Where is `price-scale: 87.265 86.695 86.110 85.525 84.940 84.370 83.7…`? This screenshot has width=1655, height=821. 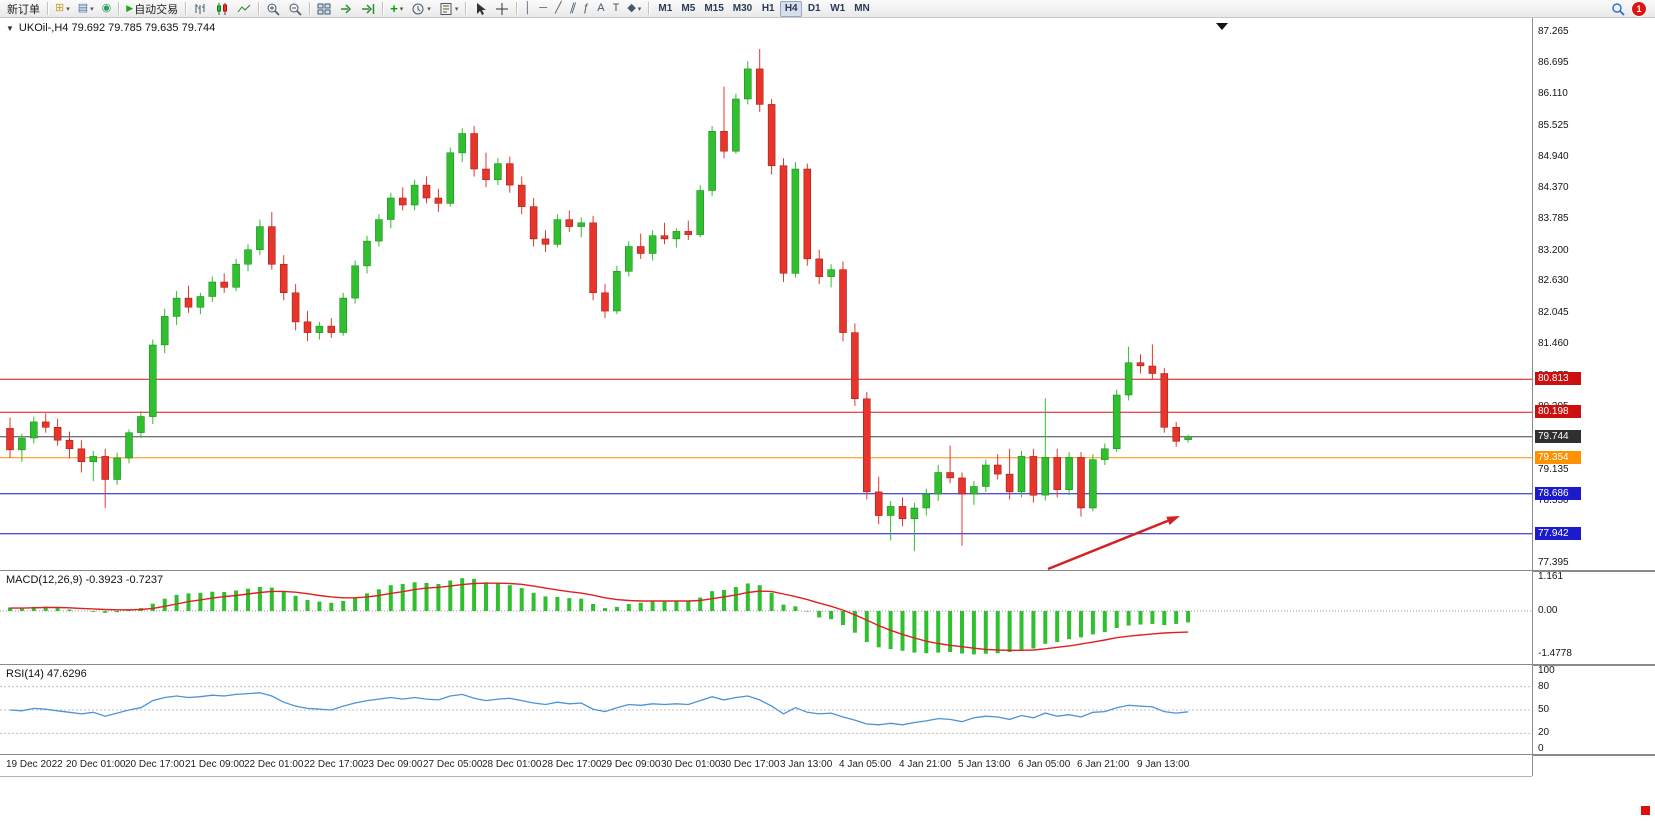 price-scale: 87.265 86.695 86.110 85.525 84.940 84.370 83.7… is located at coordinates (1593, 397).